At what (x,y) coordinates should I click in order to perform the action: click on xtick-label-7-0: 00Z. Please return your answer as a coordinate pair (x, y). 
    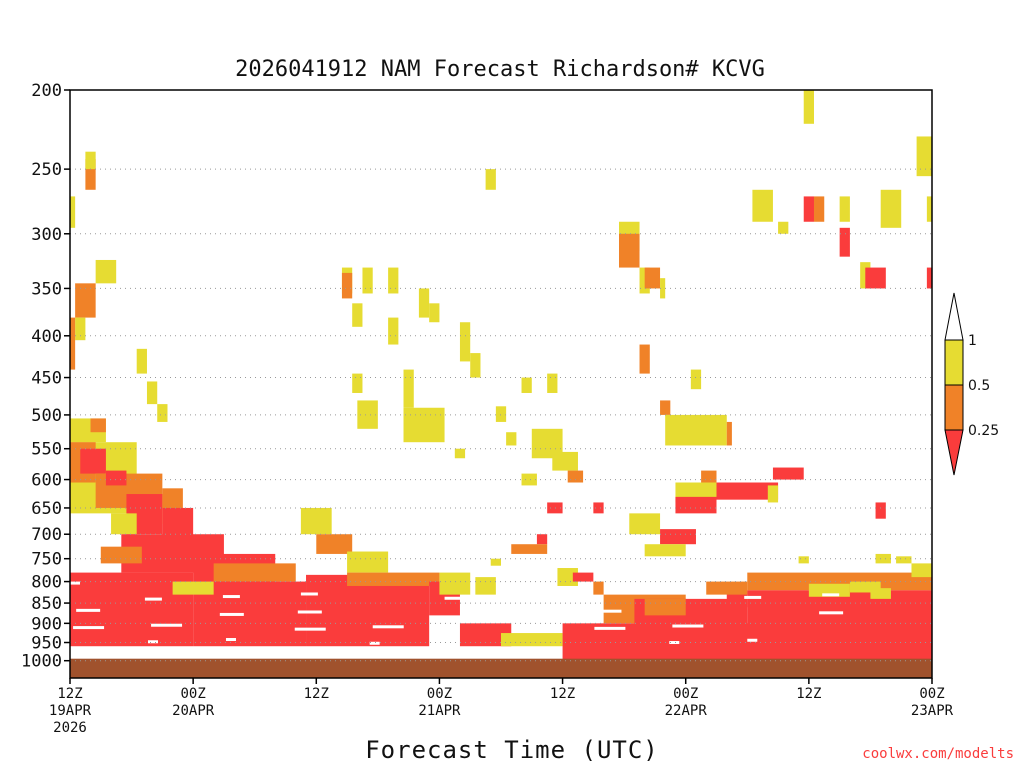
    Looking at the image, I should click on (931, 694).